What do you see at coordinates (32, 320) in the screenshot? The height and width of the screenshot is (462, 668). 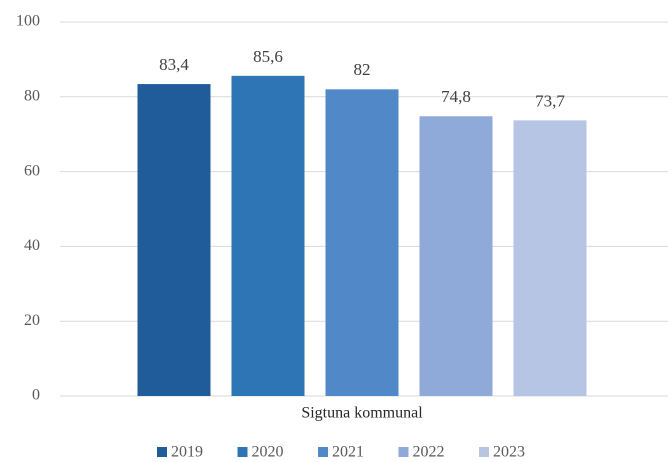 I see `y-tick-label: 20` at bounding box center [32, 320].